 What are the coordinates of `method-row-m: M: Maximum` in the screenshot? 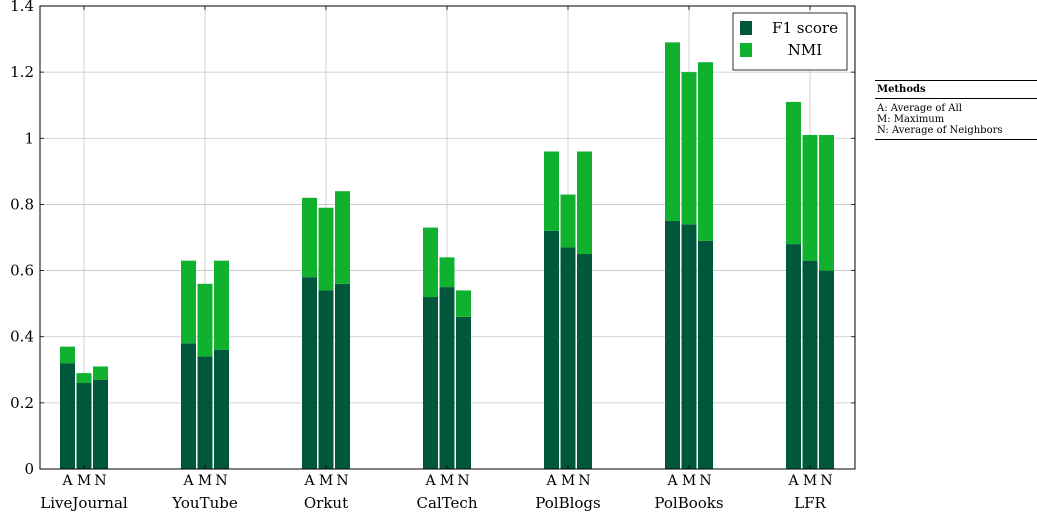 It's located at (911, 119).